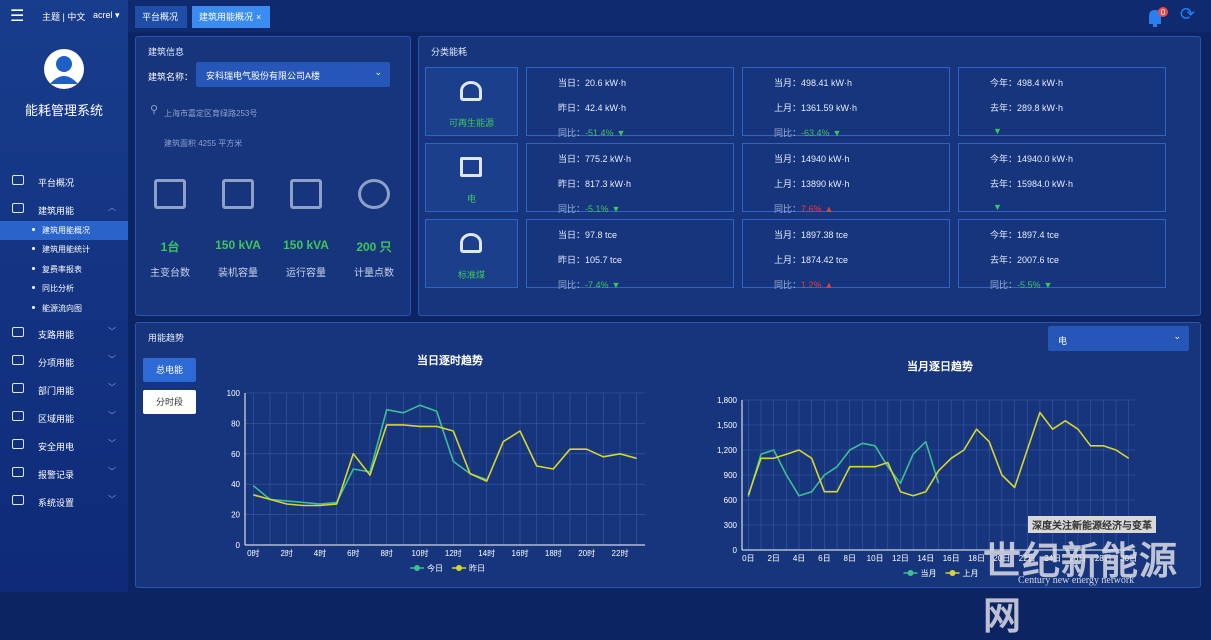  What do you see at coordinates (669, 16) in the screenshot?
I see `top-bar: 0 ⟳ 平台概况 建筑用能概况 ×` at bounding box center [669, 16].